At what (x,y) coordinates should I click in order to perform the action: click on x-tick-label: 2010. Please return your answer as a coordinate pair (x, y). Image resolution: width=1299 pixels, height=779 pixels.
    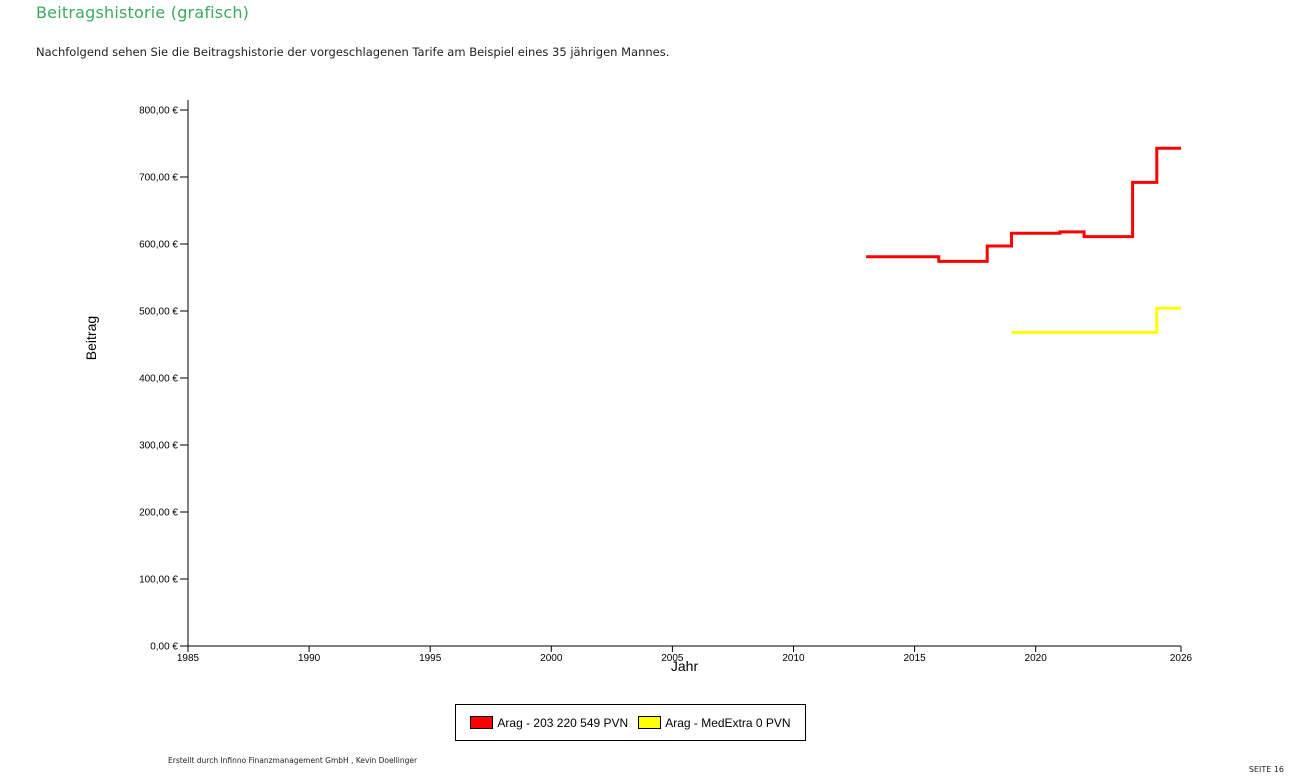
    Looking at the image, I should click on (793, 658).